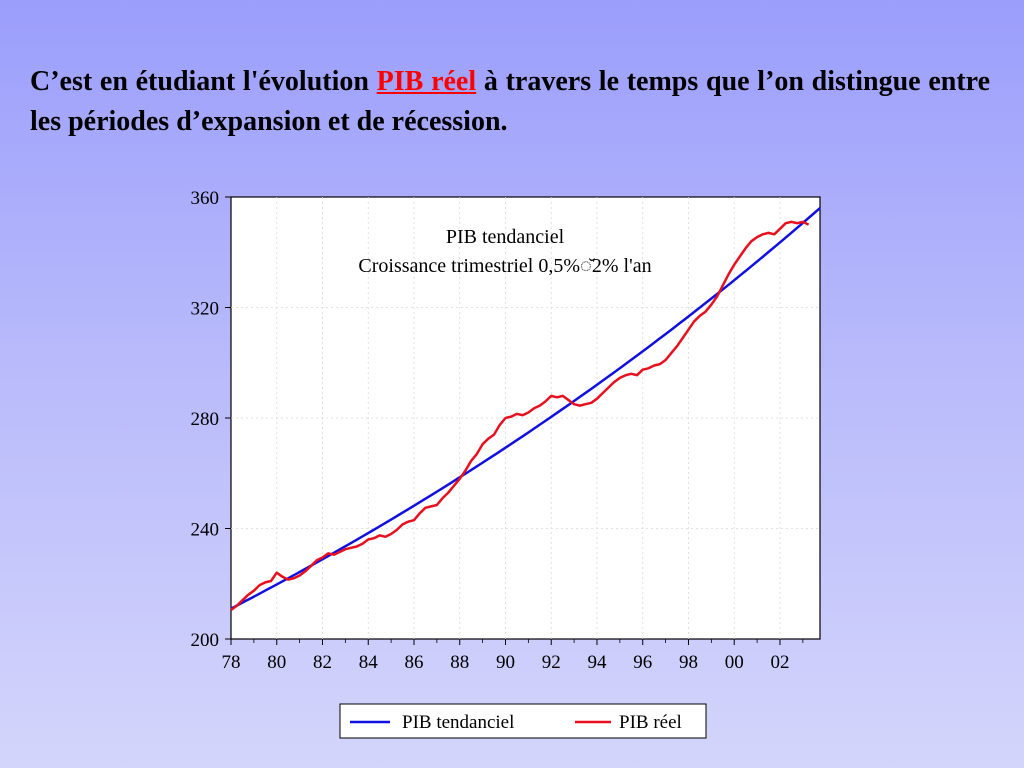 This screenshot has width=1024, height=768. What do you see at coordinates (551, 662) in the screenshot?
I see `x-tick-label: 92` at bounding box center [551, 662].